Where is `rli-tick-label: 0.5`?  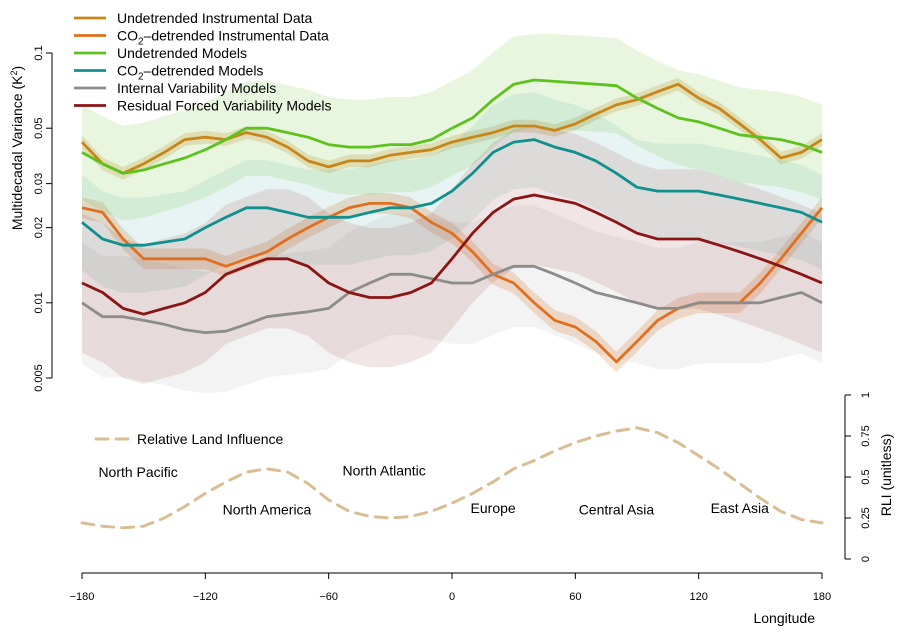
rli-tick-label: 0.5 is located at coordinates (866, 476).